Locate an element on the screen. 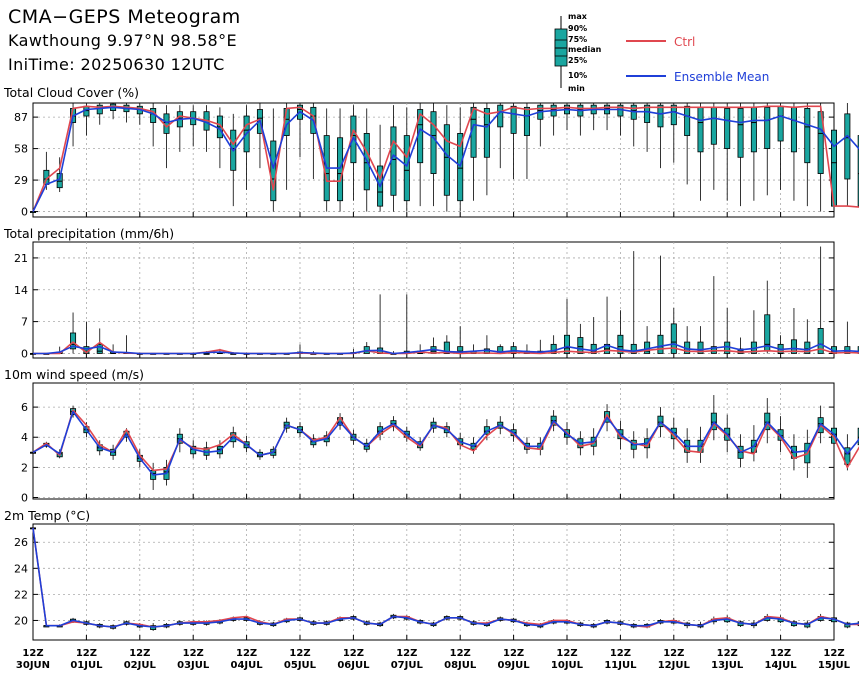 The width and height of the screenshot is (859, 681). x-tick-label-date: 09JUL is located at coordinates (514, 665).